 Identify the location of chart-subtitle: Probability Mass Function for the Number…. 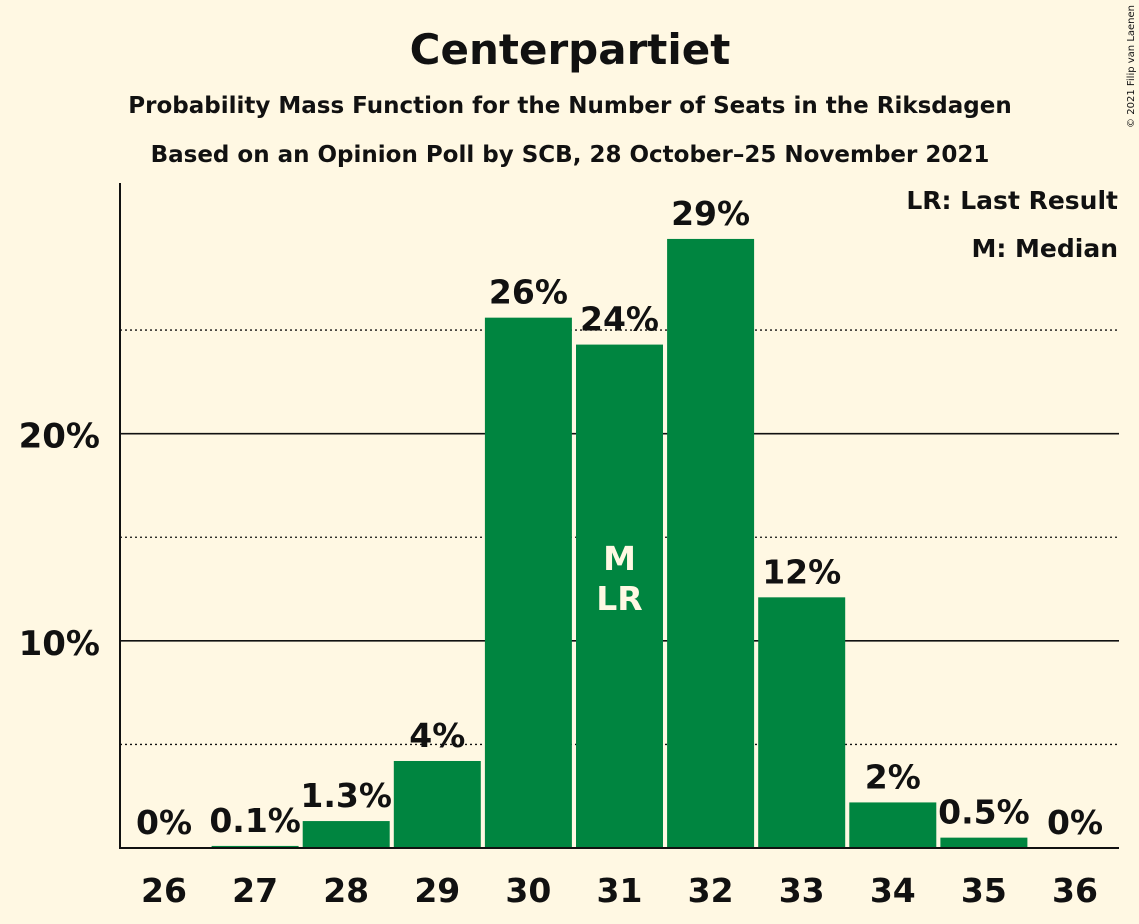
(569, 106).